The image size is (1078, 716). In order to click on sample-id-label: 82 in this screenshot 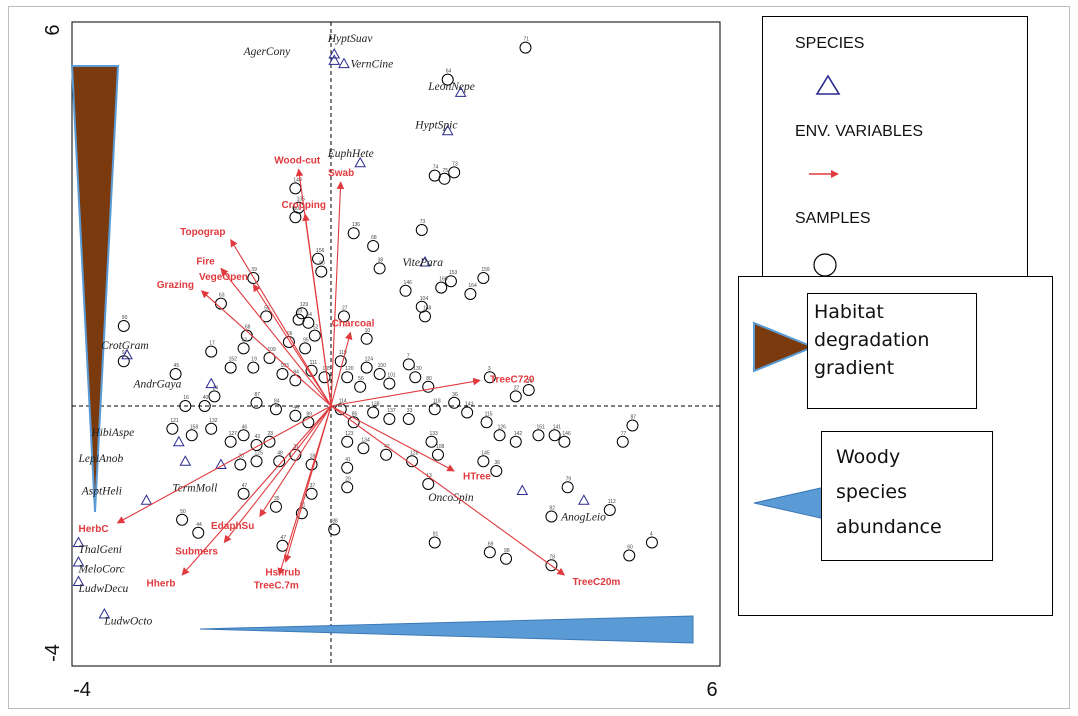, I will do `click(552, 509)`.